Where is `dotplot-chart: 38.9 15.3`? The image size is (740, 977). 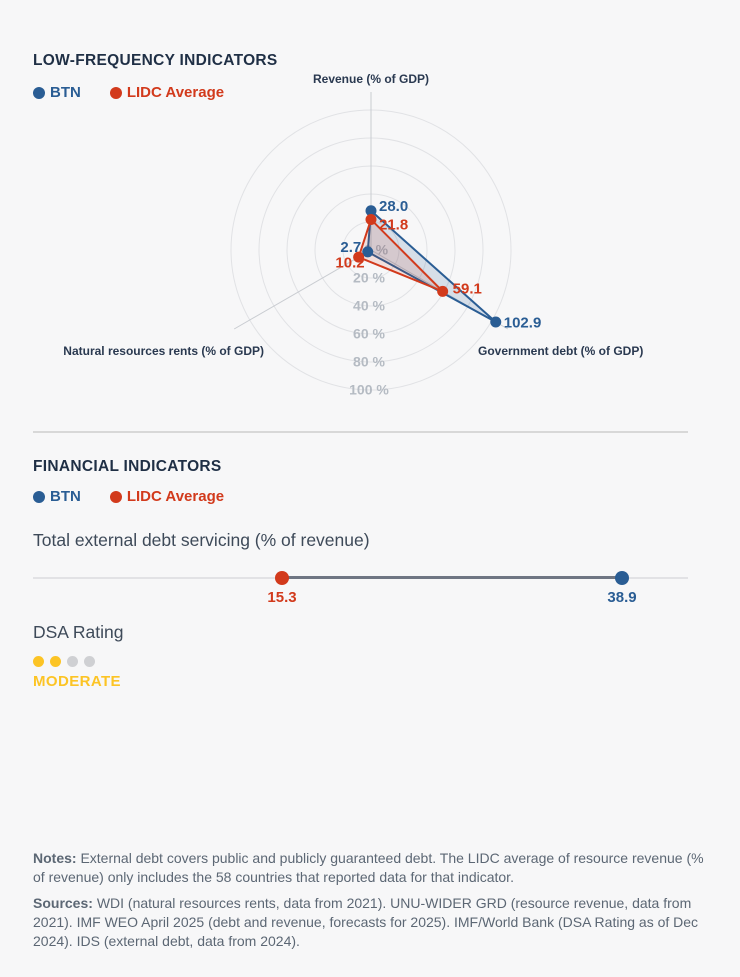
dotplot-chart: 38.9 15.3 is located at coordinates (360, 587).